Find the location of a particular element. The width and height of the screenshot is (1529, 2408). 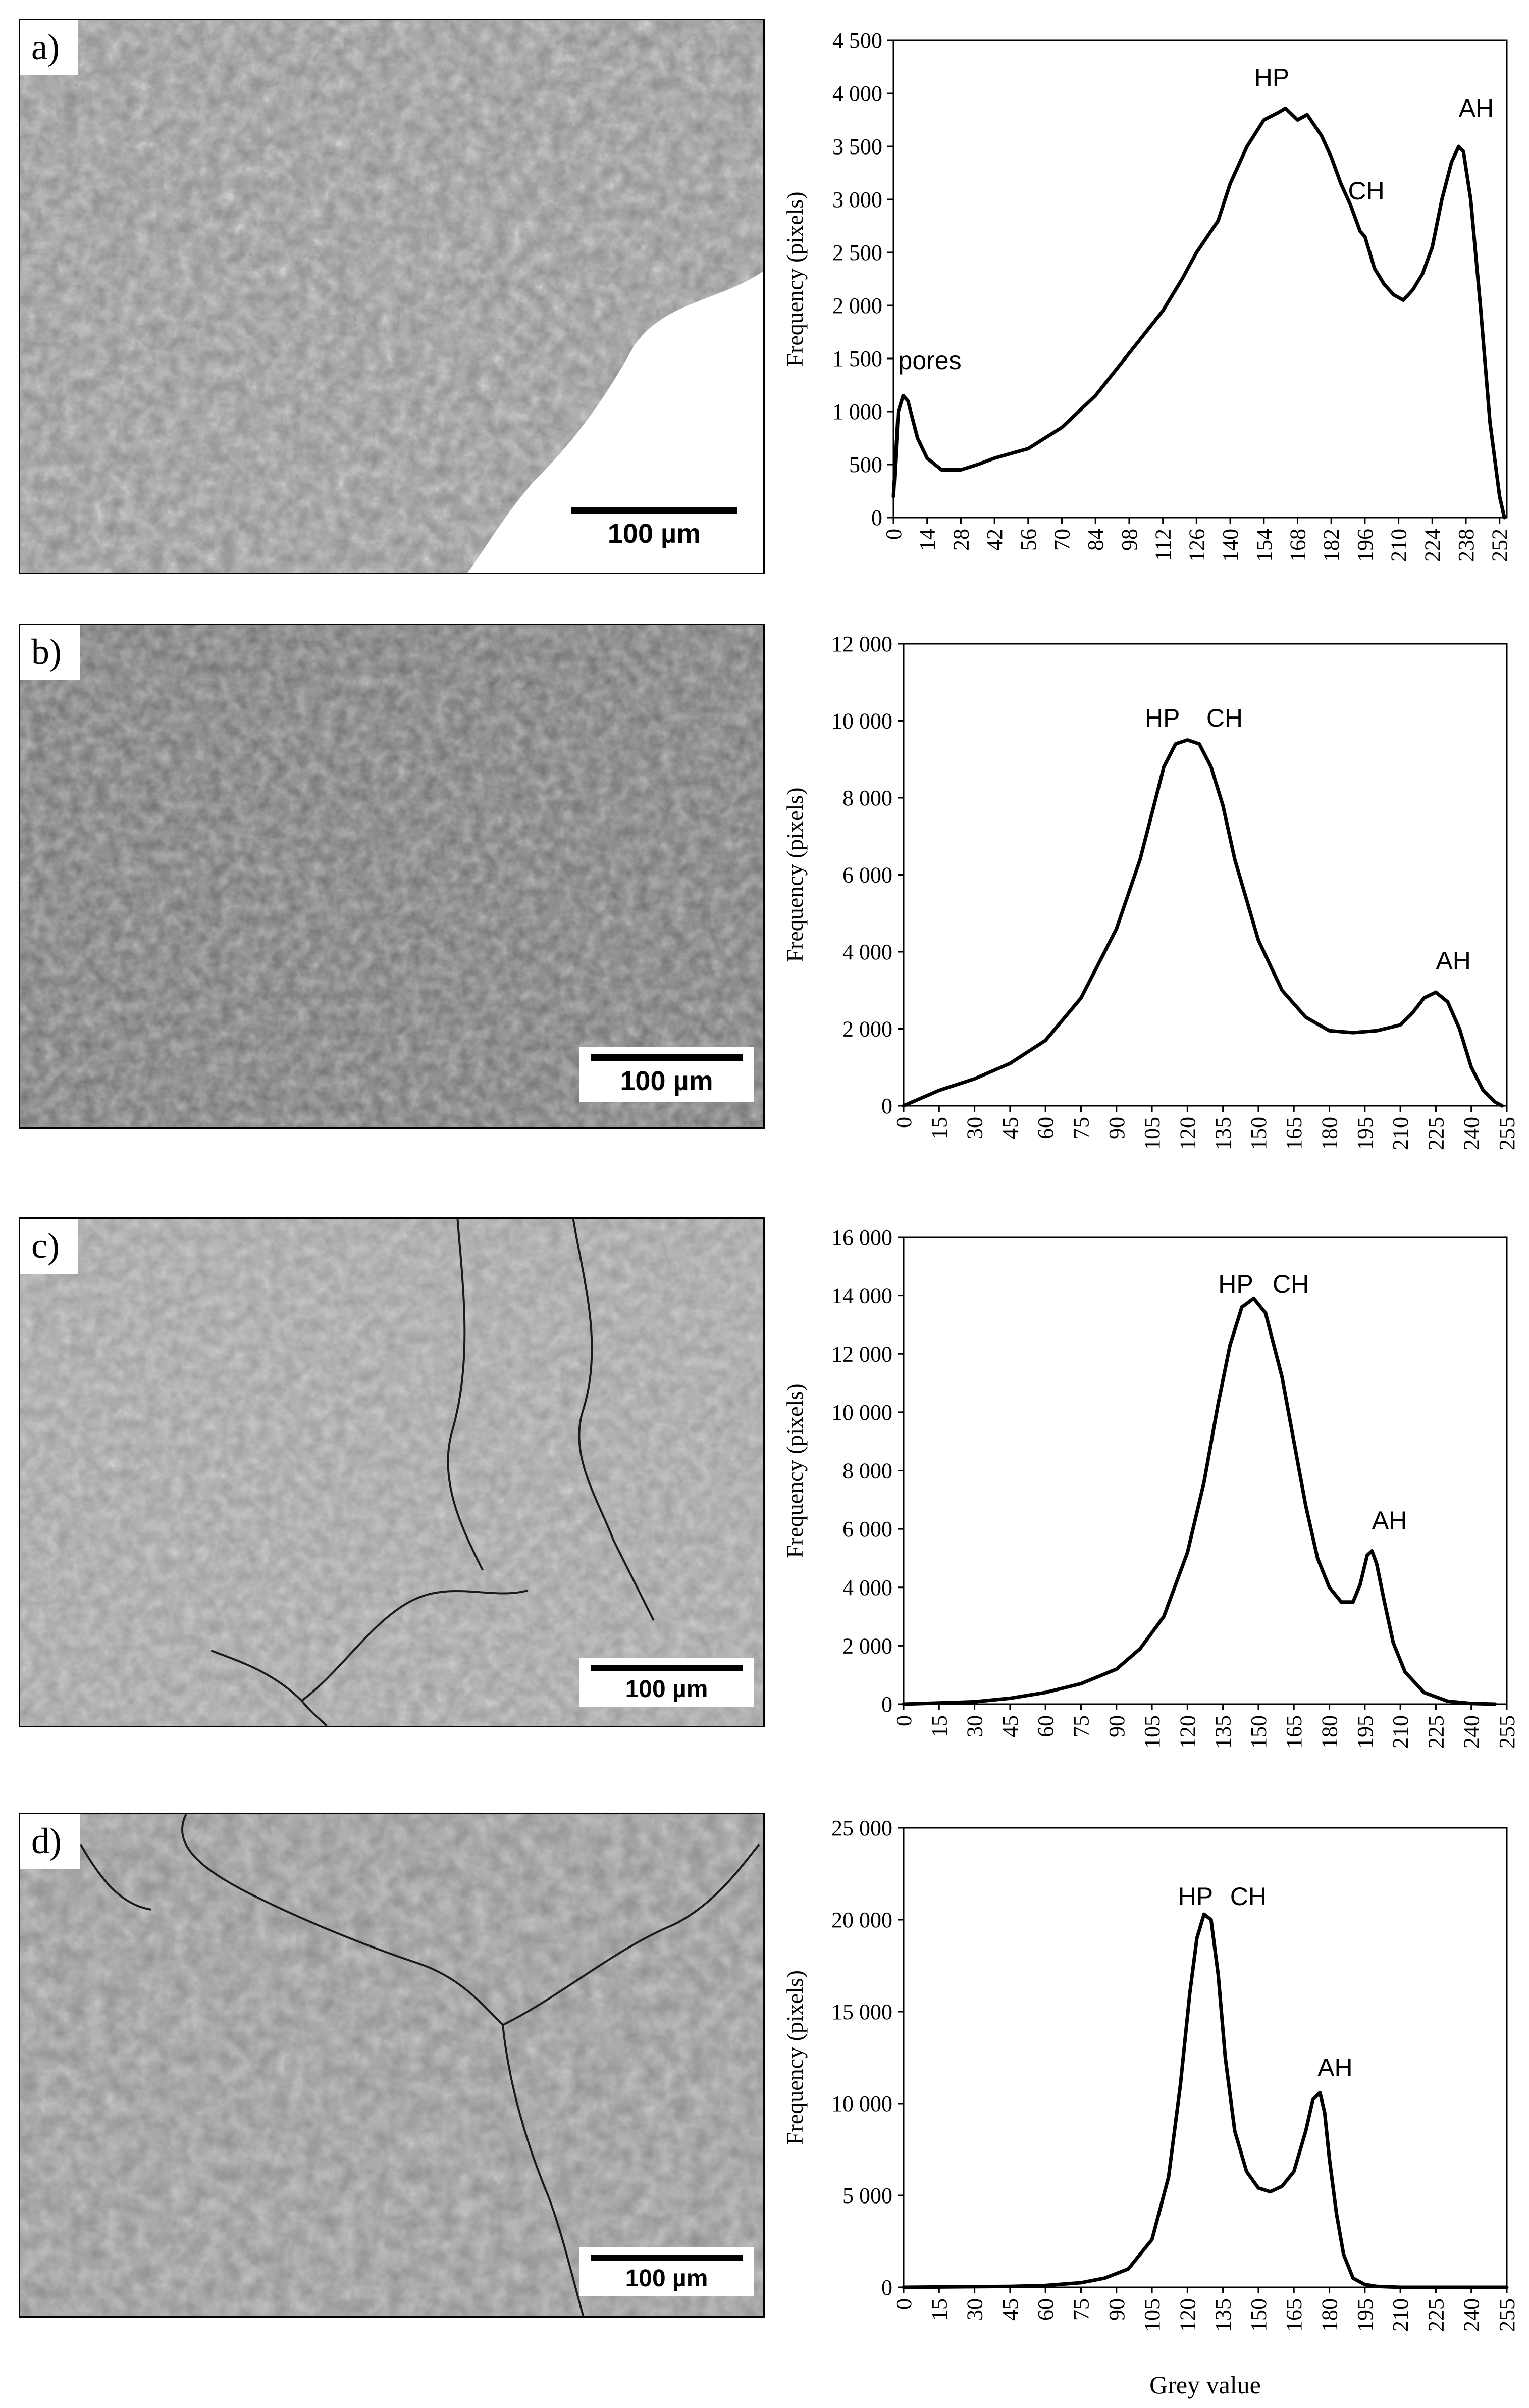

chart-3-x-tick-label: 180 is located at coordinates (1329, 2315).